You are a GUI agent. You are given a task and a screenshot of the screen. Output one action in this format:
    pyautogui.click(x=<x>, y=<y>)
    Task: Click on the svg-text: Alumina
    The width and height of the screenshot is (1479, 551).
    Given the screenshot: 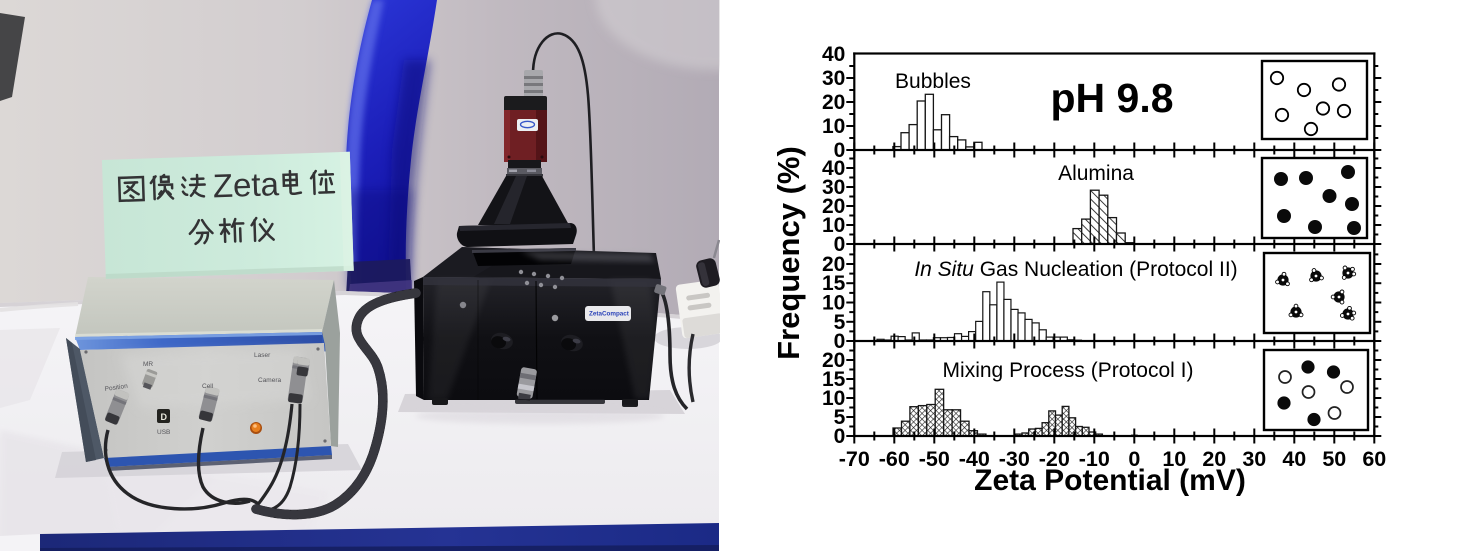 What is the action you would take?
    pyautogui.click(x=1096, y=173)
    